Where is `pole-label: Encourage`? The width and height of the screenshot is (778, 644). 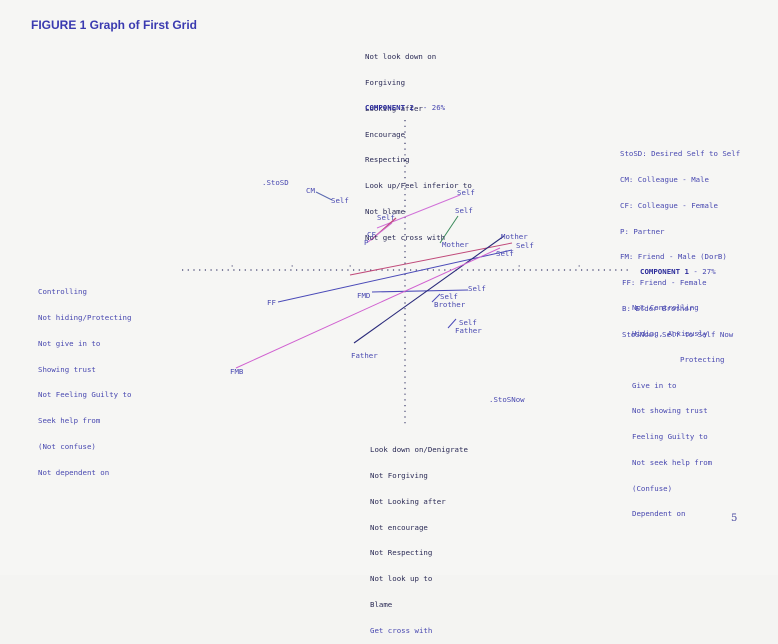 pole-label: Encourage is located at coordinates (385, 134).